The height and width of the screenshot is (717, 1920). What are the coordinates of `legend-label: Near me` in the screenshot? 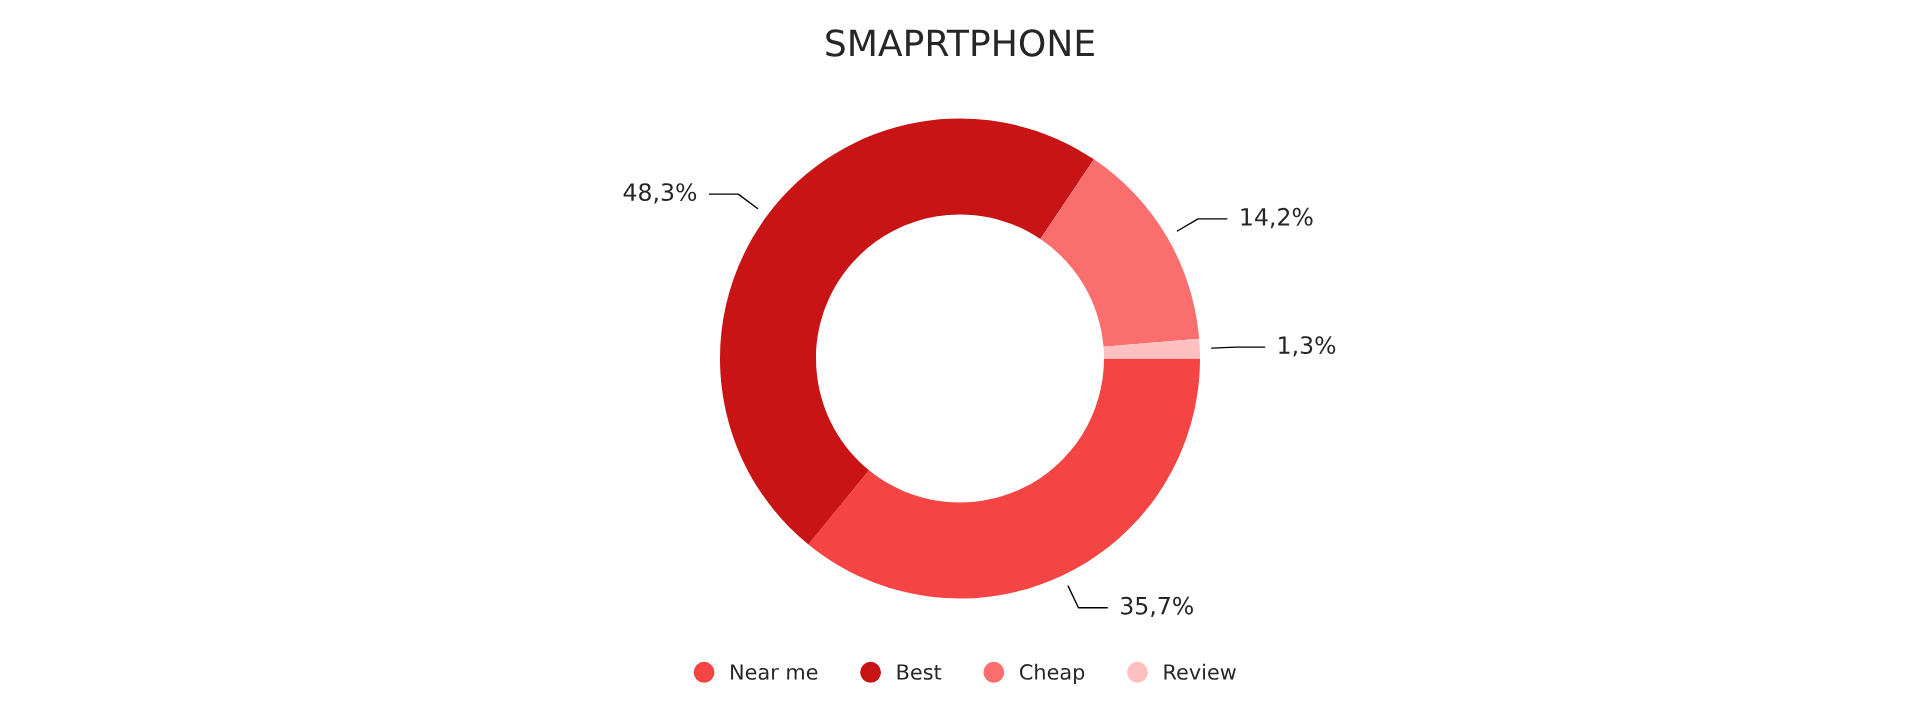 It's located at (774, 672).